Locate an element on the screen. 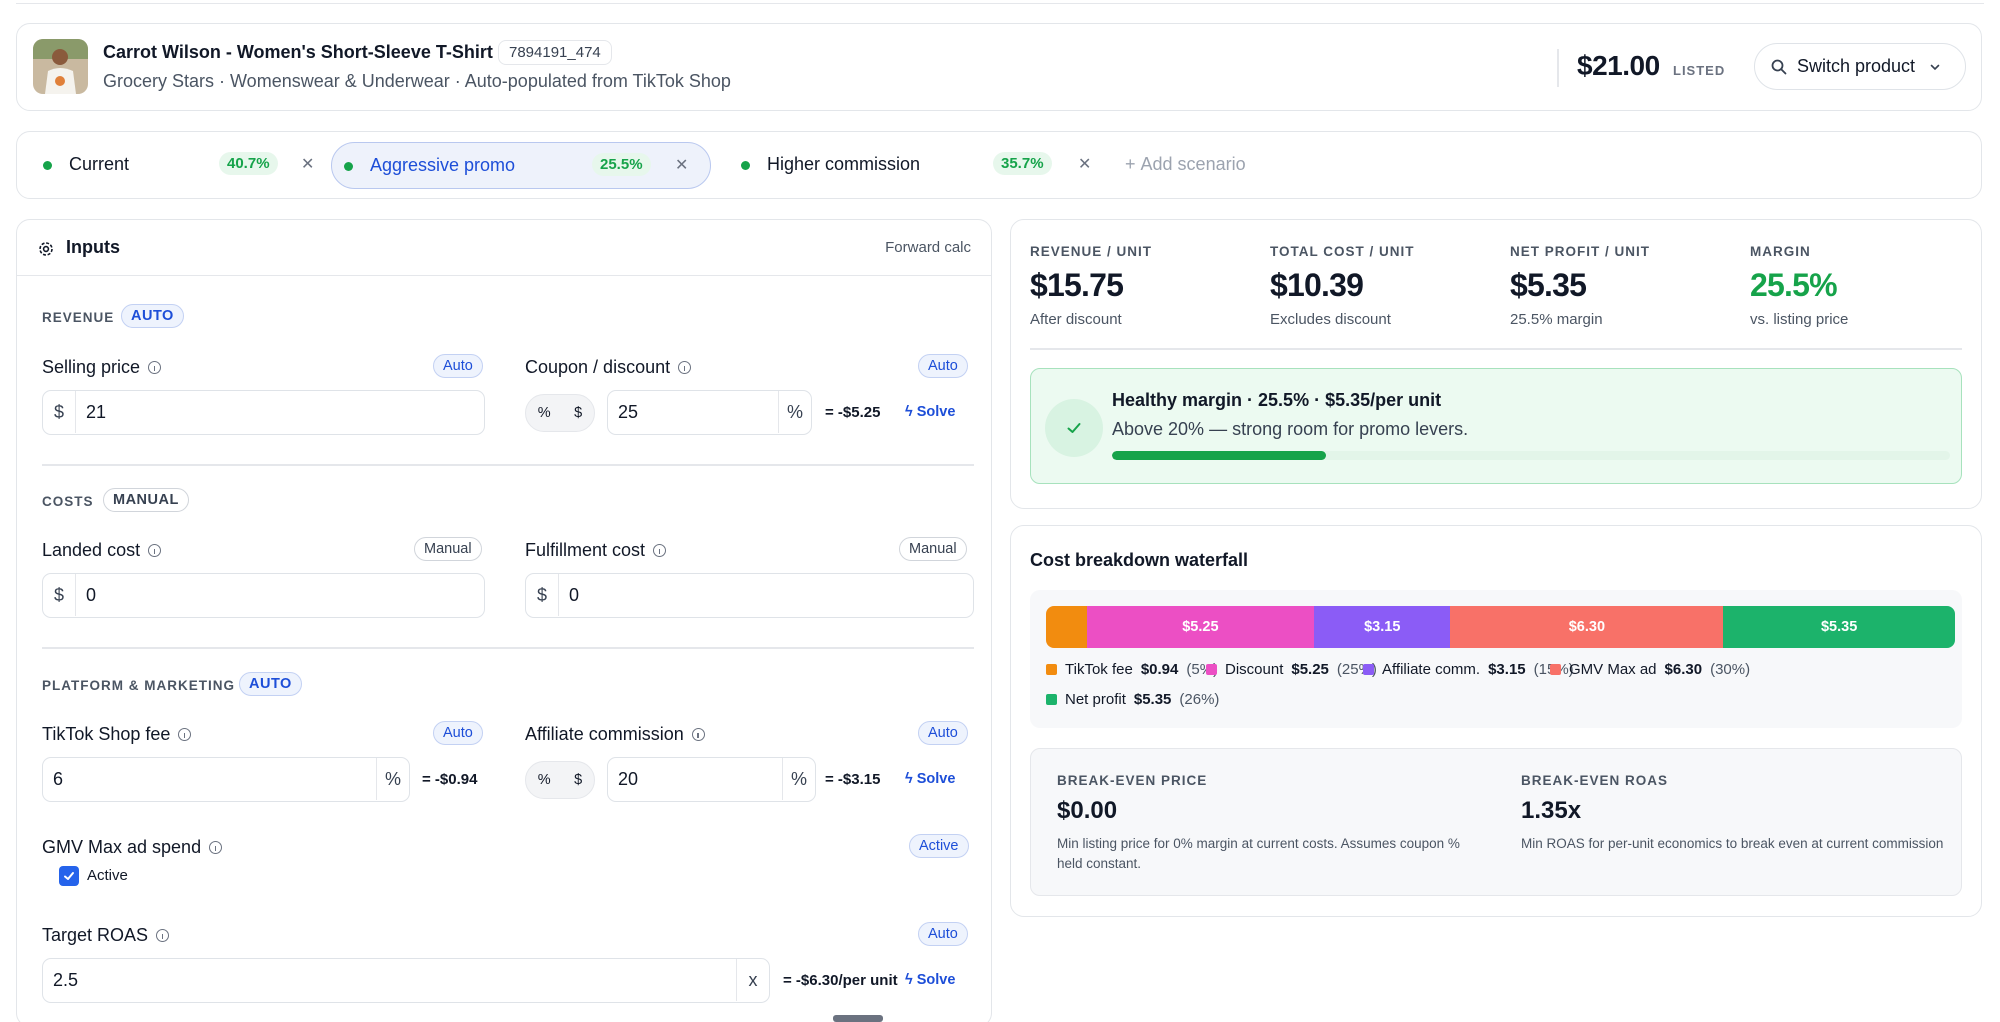 The height and width of the screenshot is (1022, 2000). scenario-tab-current: Current 40.7% ✕ is located at coordinates (178, 165).